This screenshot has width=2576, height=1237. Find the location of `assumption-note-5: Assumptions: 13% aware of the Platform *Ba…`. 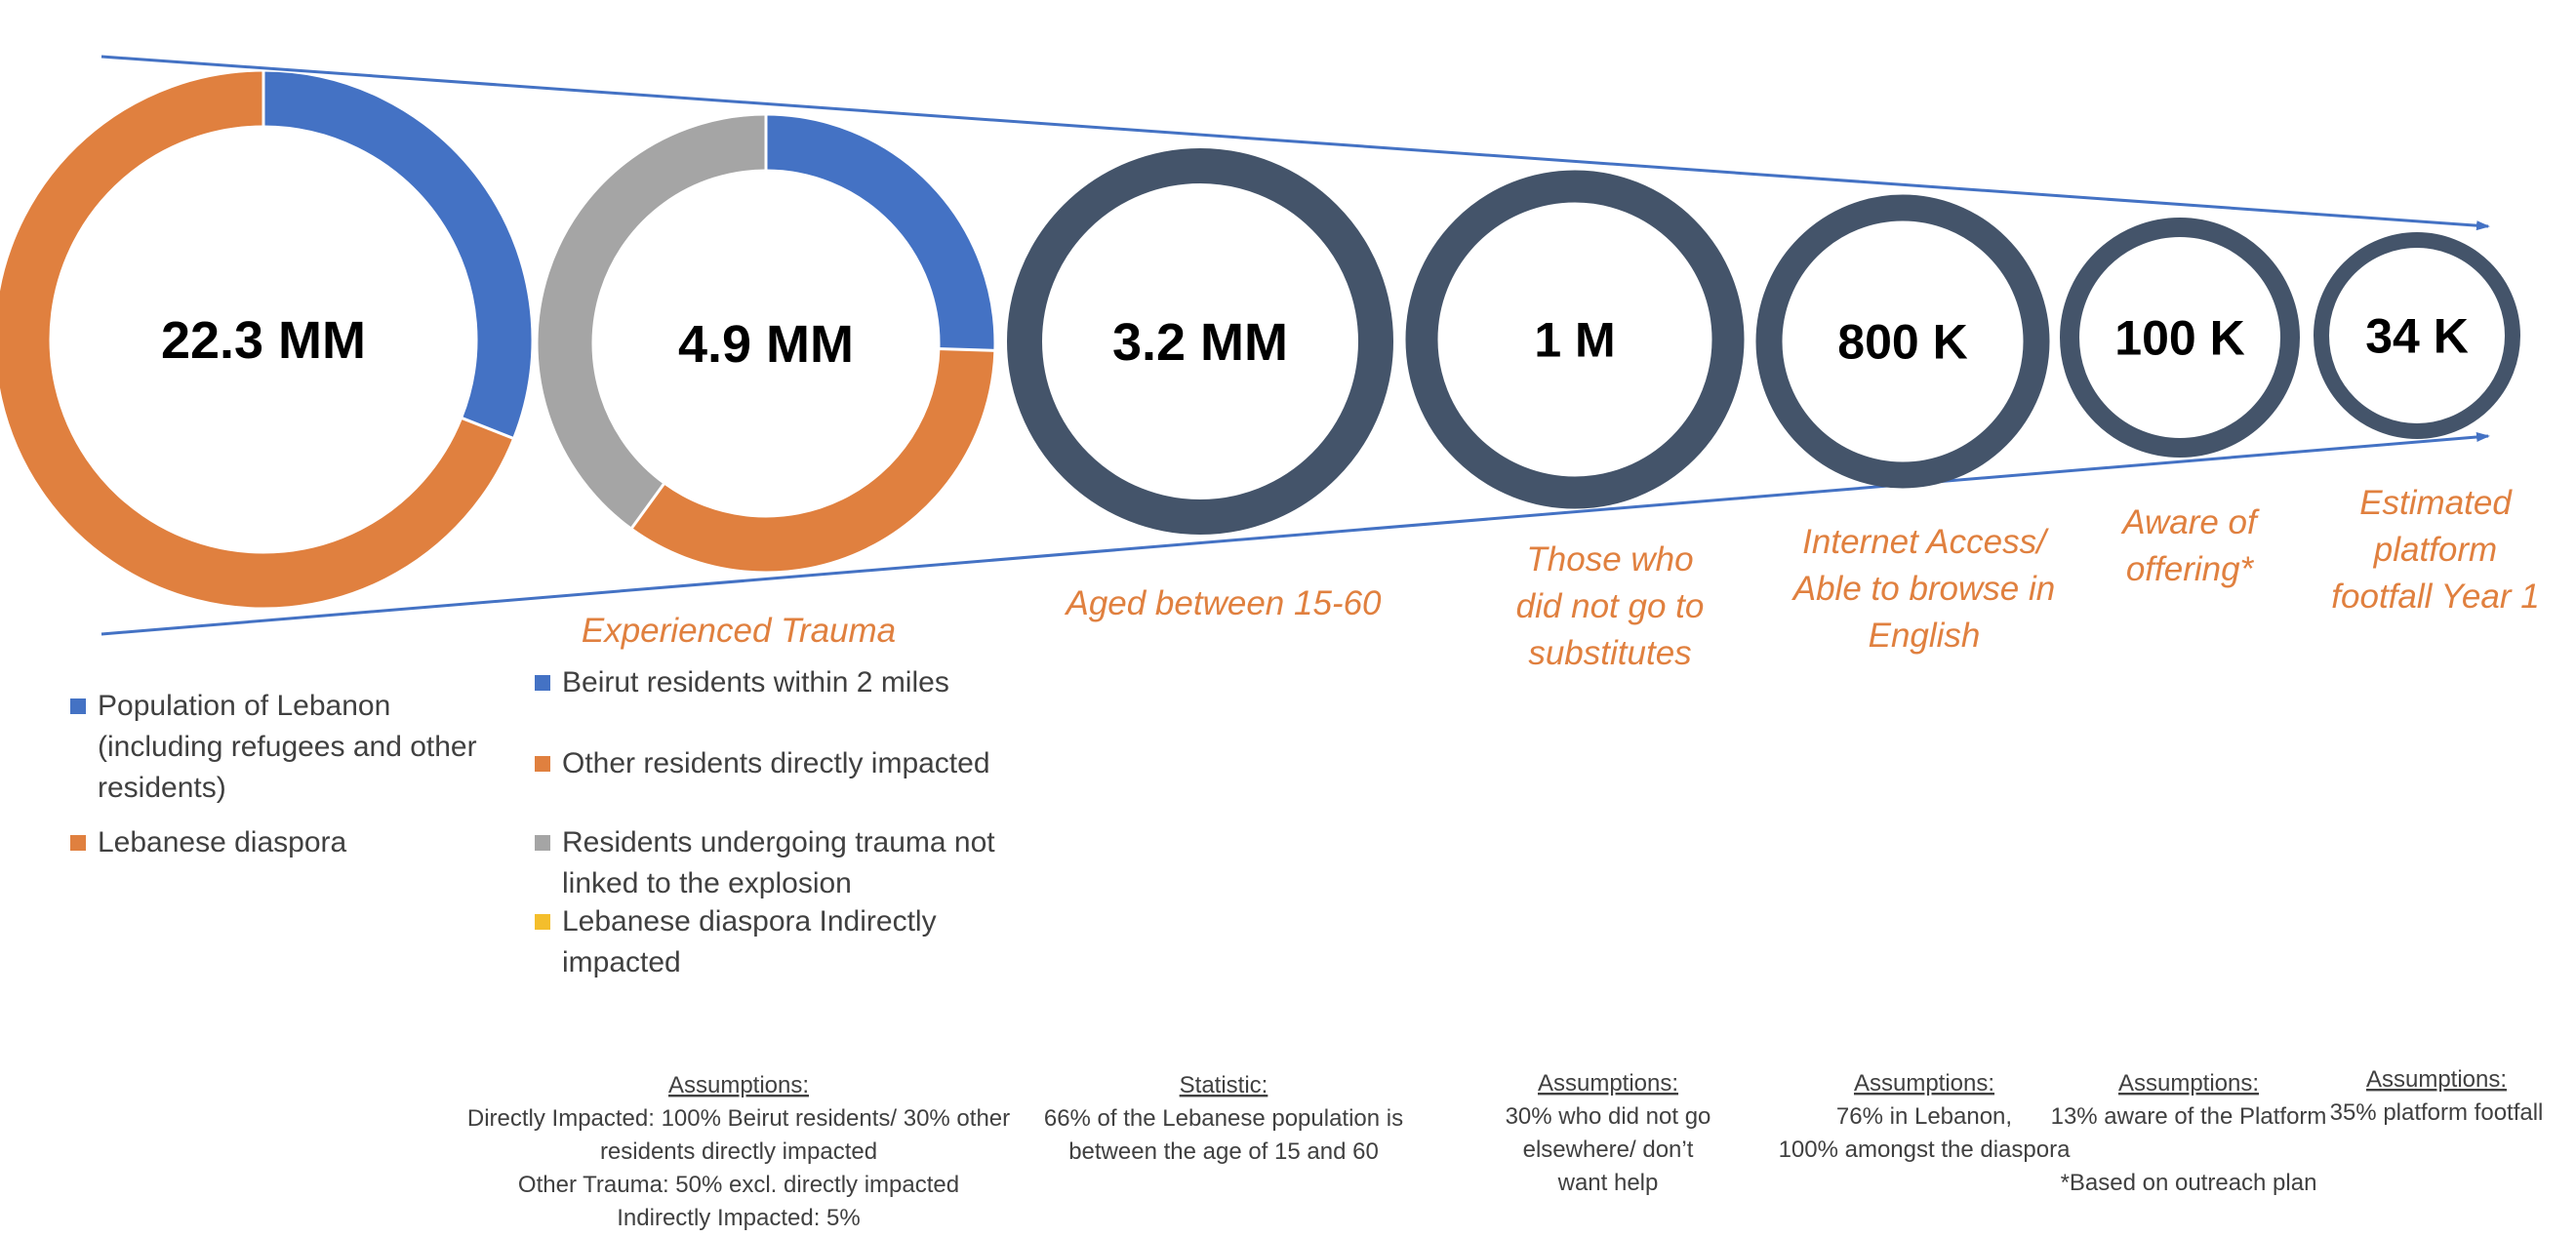

assumption-note-5: Assumptions: 13% aware of the Platform *Ba… is located at coordinates (2189, 1133).